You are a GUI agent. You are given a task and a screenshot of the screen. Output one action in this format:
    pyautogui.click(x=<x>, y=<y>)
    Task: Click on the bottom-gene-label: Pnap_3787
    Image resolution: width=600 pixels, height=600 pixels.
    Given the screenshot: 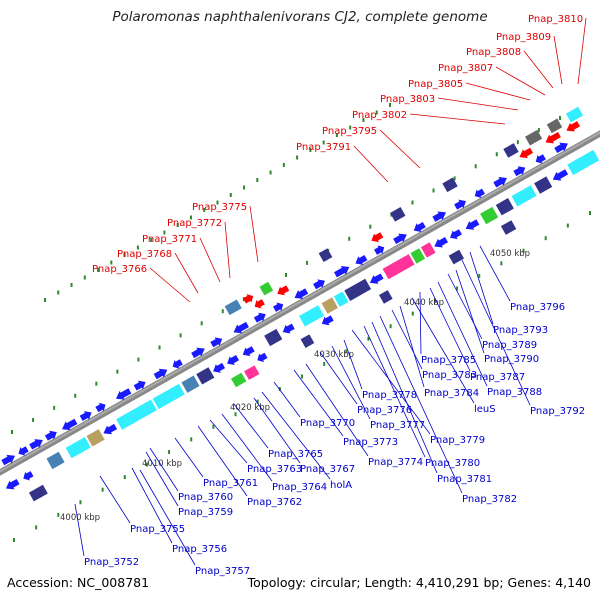 What is the action you would take?
    pyautogui.click(x=497, y=377)
    